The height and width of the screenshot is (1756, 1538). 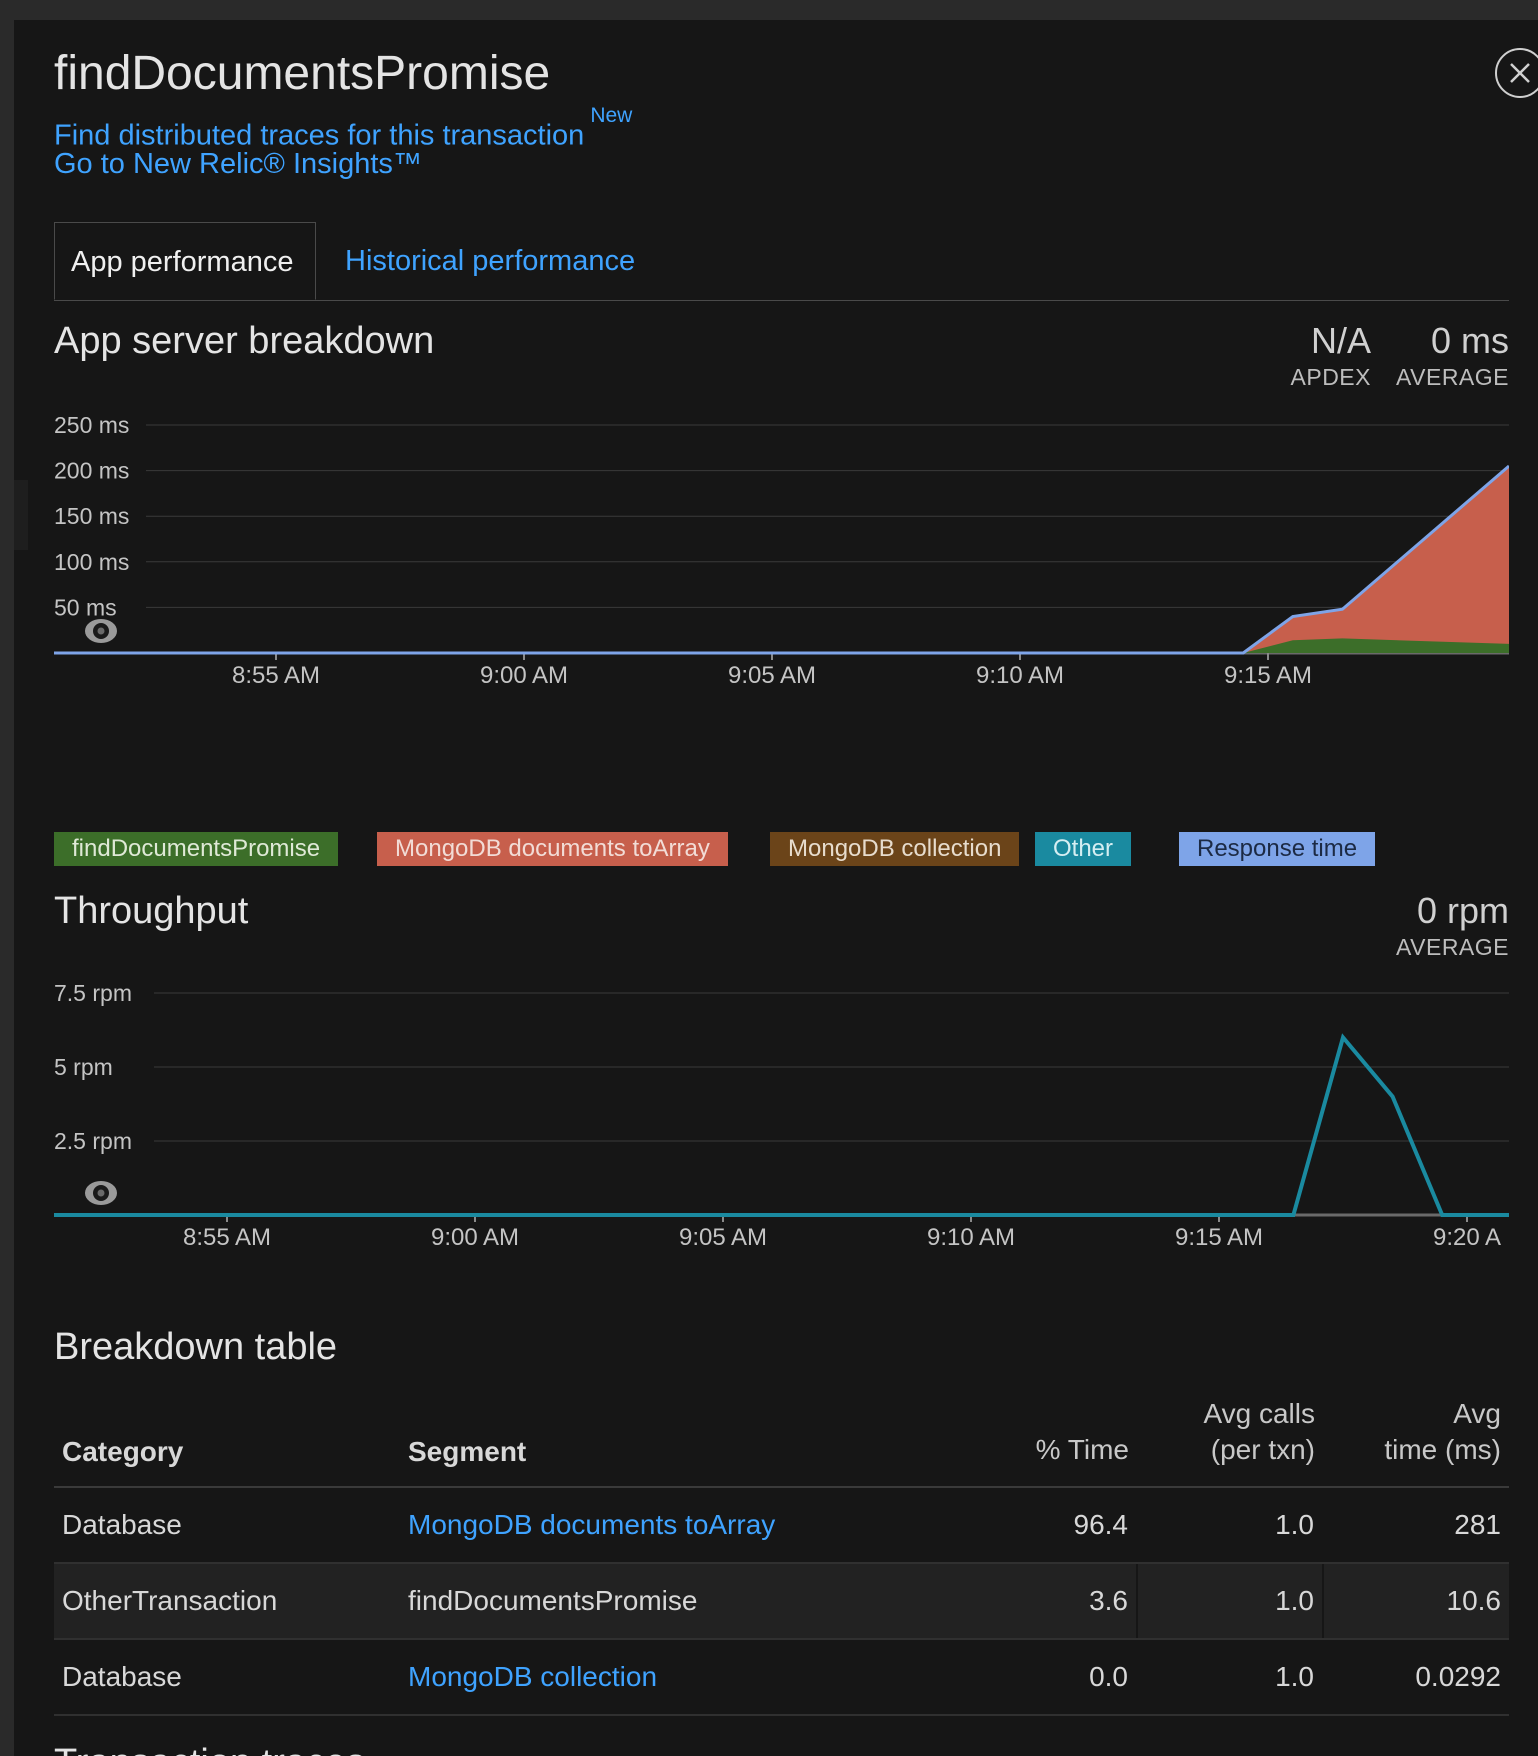 What do you see at coordinates (1416, 1525) in the screenshot?
I see `cell-avg-time: 281` at bounding box center [1416, 1525].